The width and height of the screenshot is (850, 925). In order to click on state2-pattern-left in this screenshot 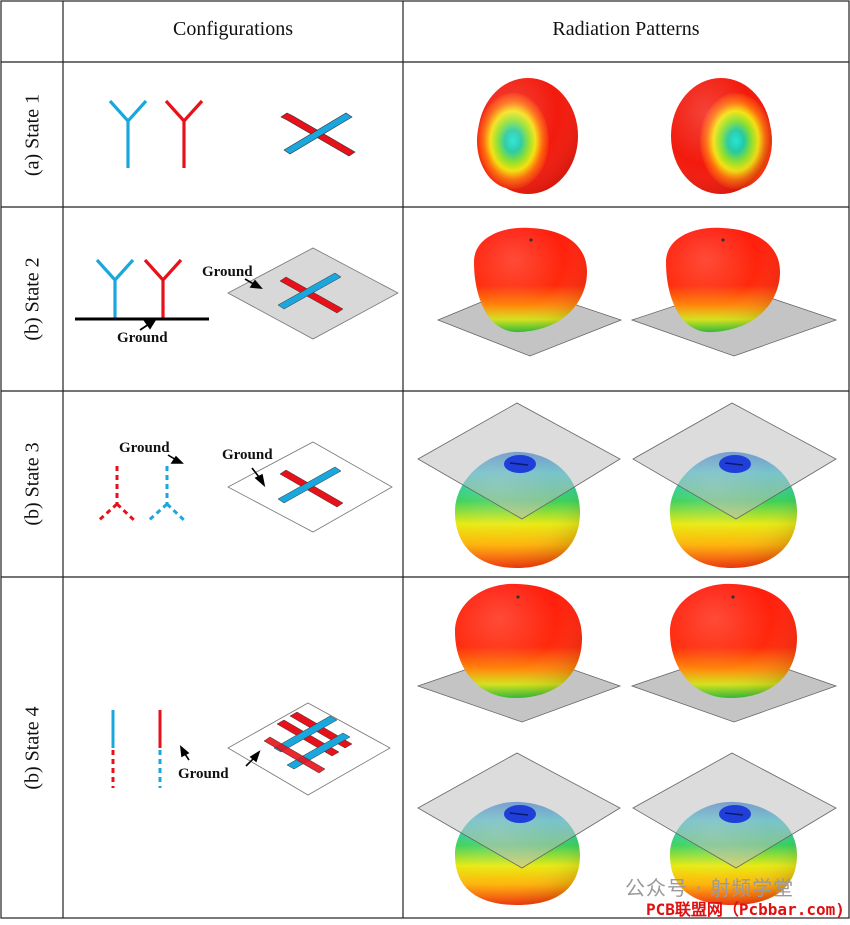, I will do `click(529, 292)`.